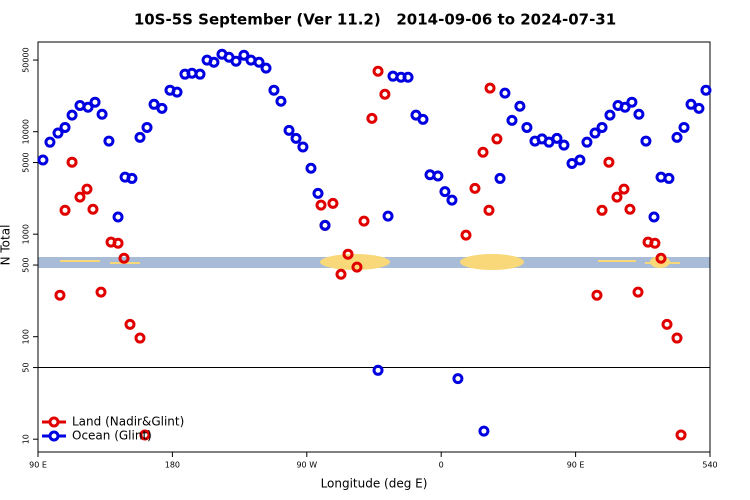  What do you see at coordinates (26, 59) in the screenshot?
I see `y-tick-label: 50000` at bounding box center [26, 59].